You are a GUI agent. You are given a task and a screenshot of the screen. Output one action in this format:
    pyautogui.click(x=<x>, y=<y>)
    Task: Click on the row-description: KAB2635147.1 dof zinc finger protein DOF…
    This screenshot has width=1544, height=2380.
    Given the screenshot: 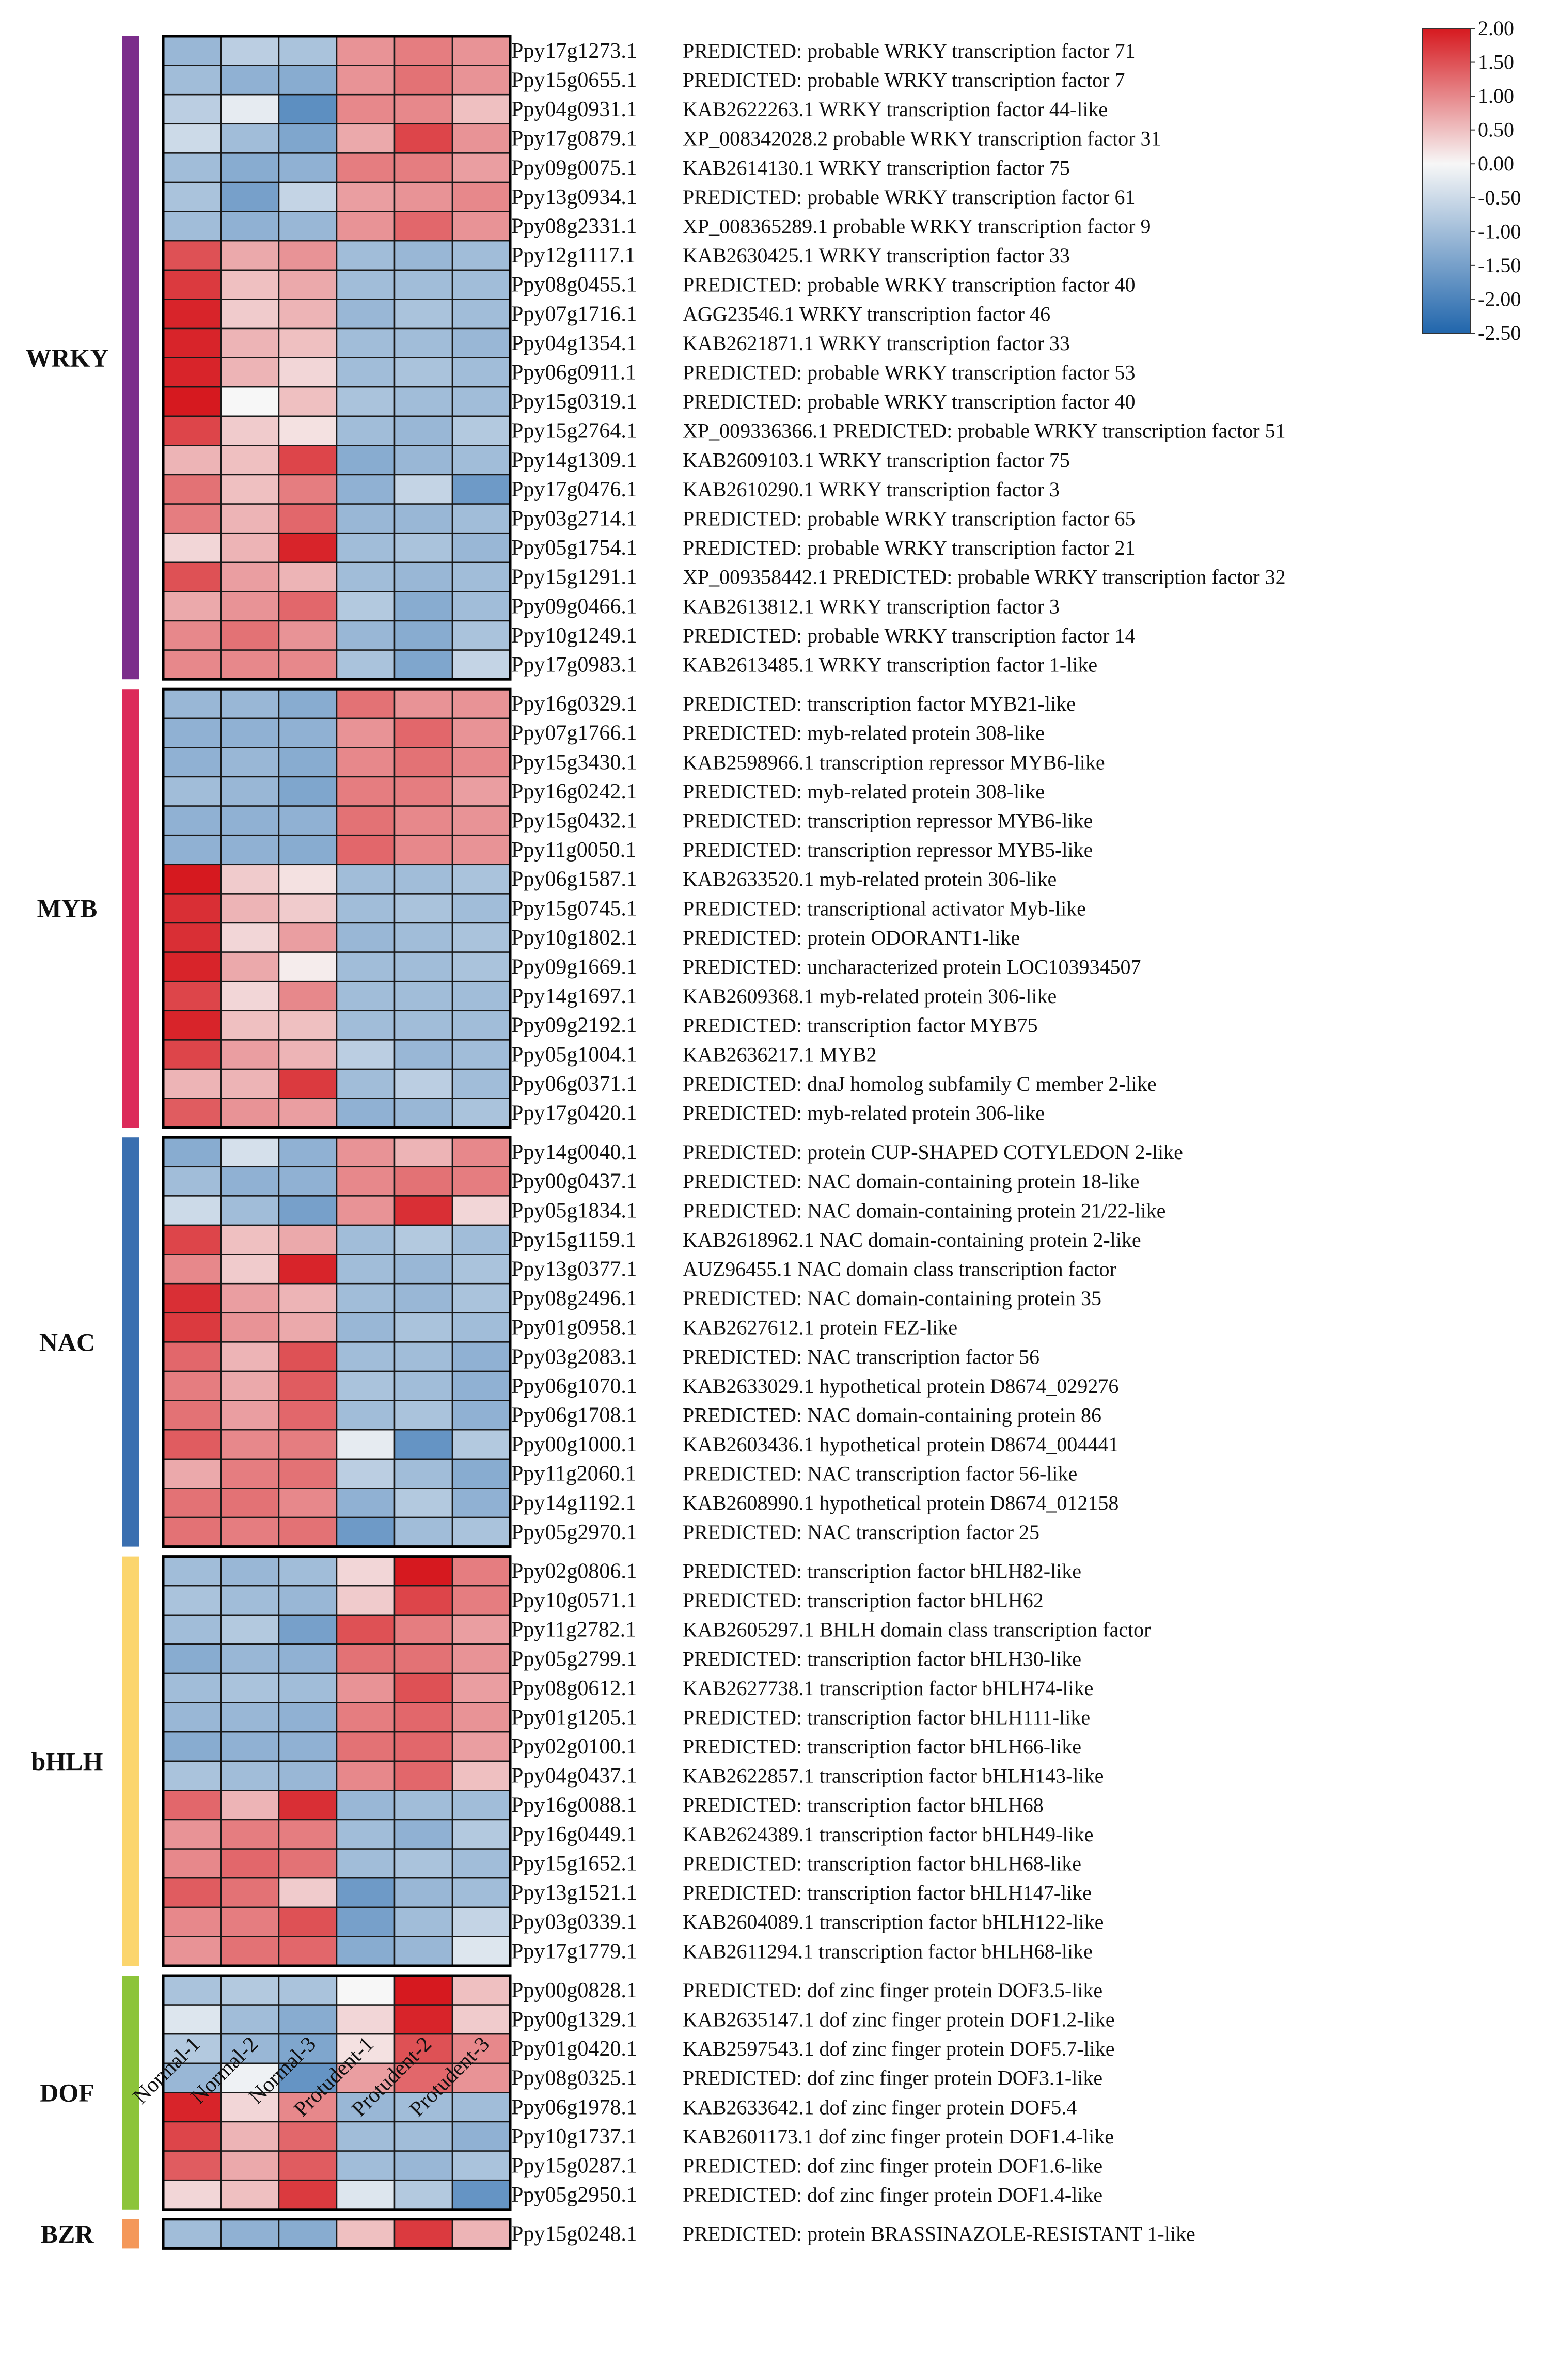 What is the action you would take?
    pyautogui.click(x=899, y=2019)
    